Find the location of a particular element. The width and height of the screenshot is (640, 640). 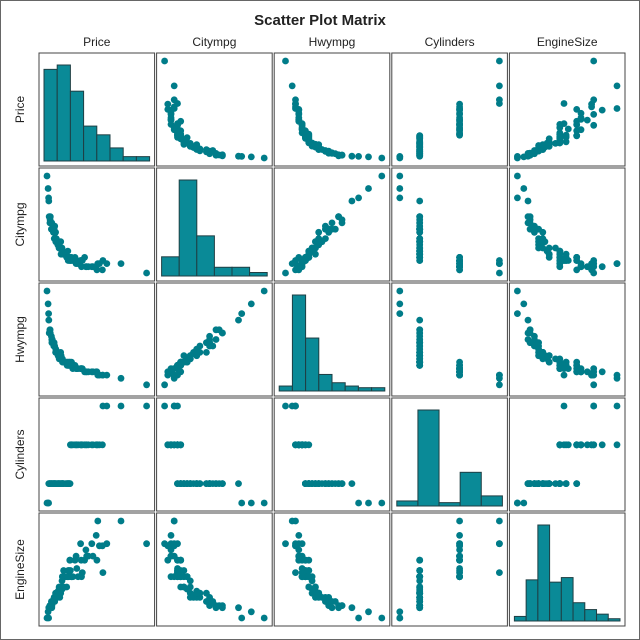

panel-cylinders-vs-citympg is located at coordinates (214, 454).